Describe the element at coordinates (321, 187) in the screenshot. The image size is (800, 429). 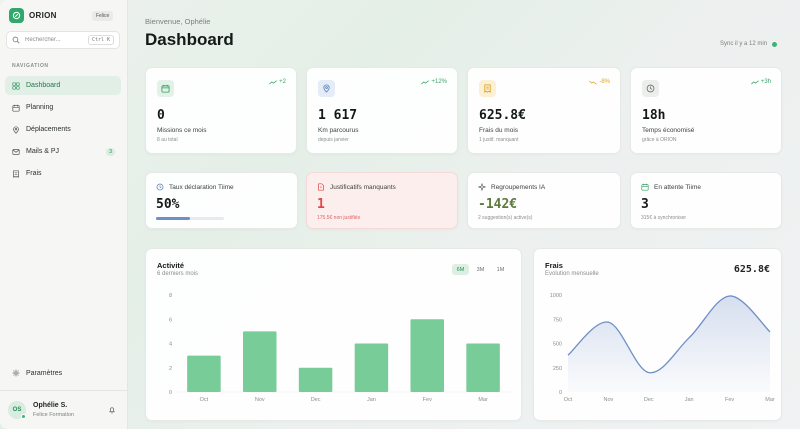
I see `file-alert-icon` at that location.